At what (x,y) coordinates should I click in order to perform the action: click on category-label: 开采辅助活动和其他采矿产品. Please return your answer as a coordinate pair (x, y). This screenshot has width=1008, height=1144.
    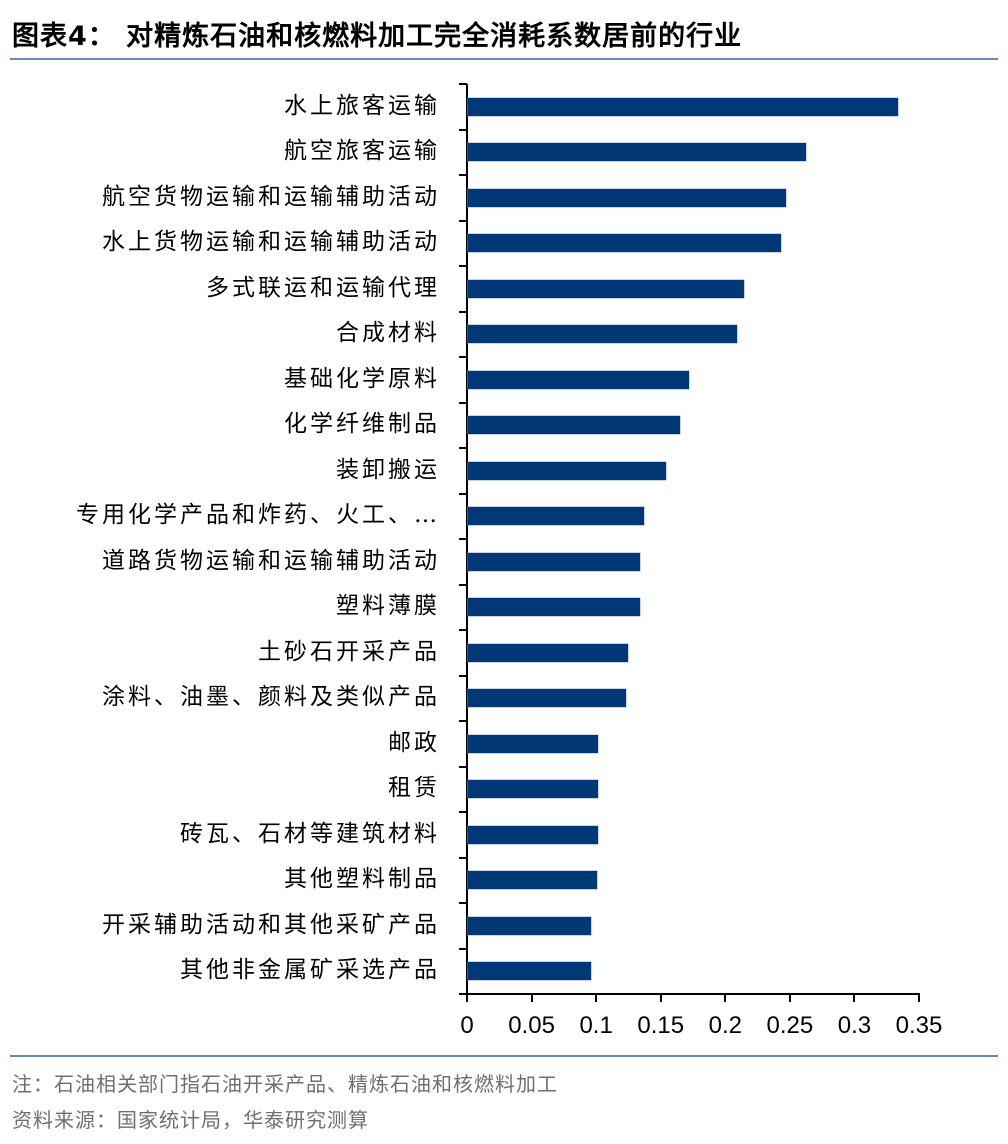
    Looking at the image, I should click on (271, 924).